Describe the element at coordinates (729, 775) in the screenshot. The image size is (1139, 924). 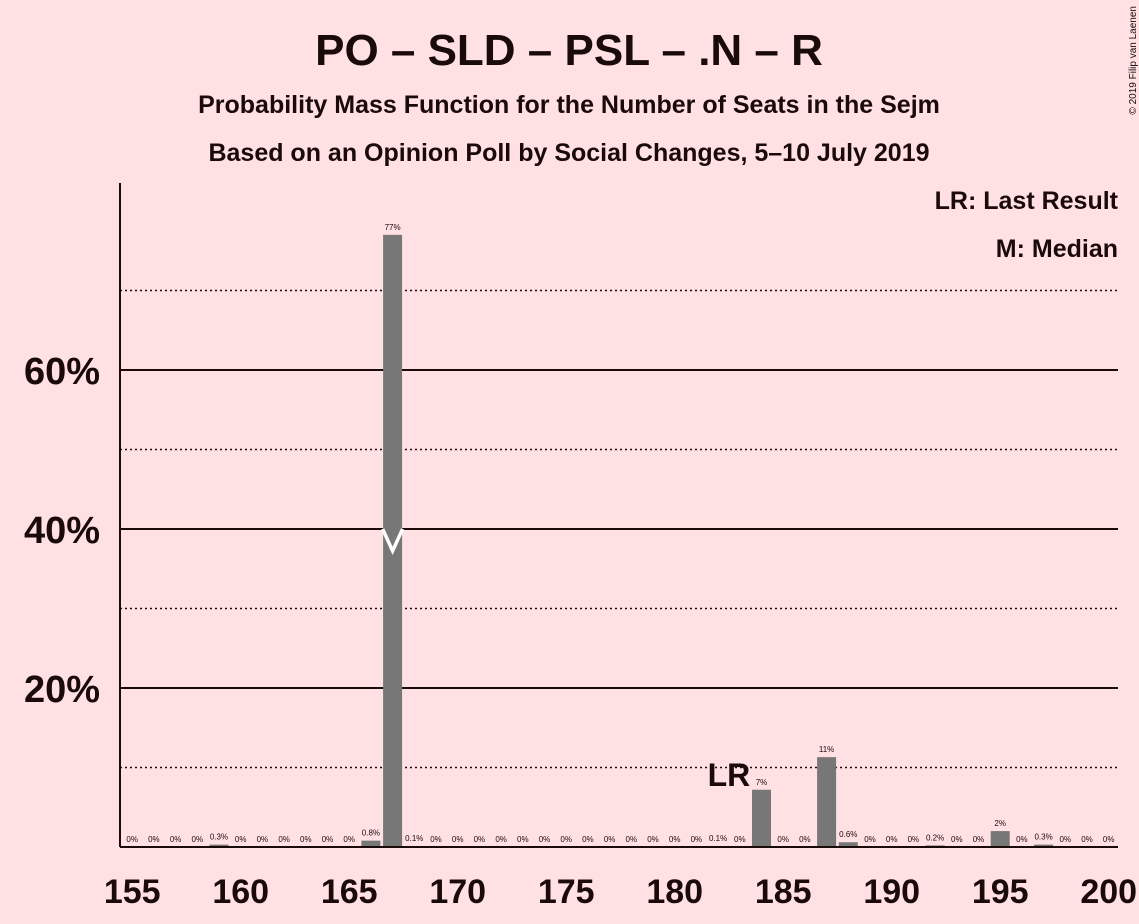
I see `last-result-marker: LR` at that location.